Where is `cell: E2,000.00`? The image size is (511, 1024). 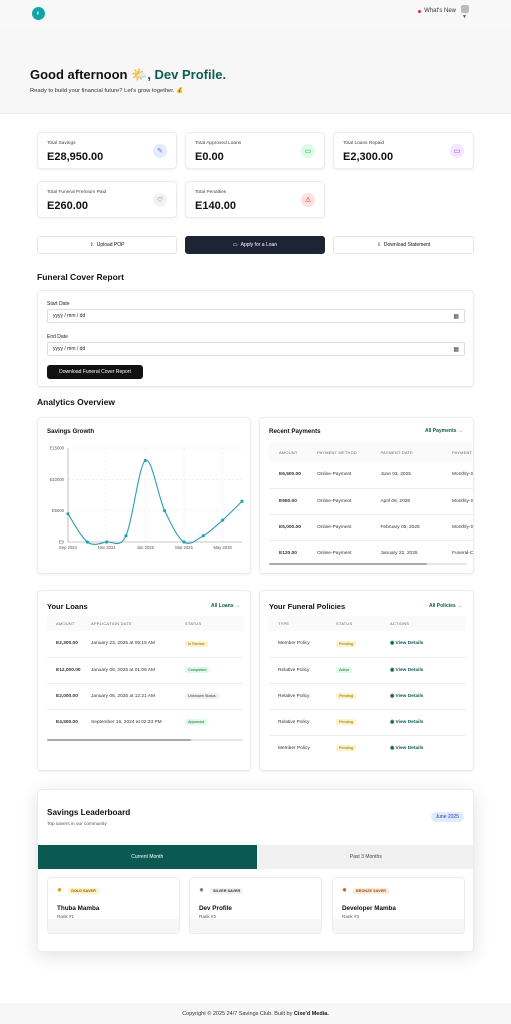
cell: E2,000.00 is located at coordinates (67, 696).